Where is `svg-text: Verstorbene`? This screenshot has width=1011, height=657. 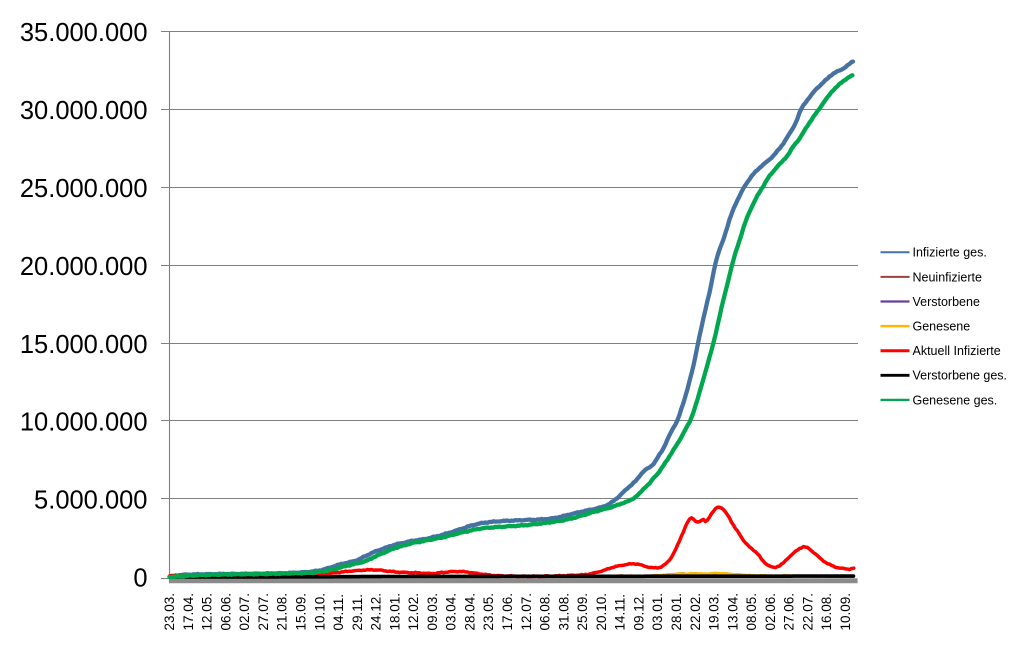
svg-text: Verstorbene is located at coordinates (946, 302).